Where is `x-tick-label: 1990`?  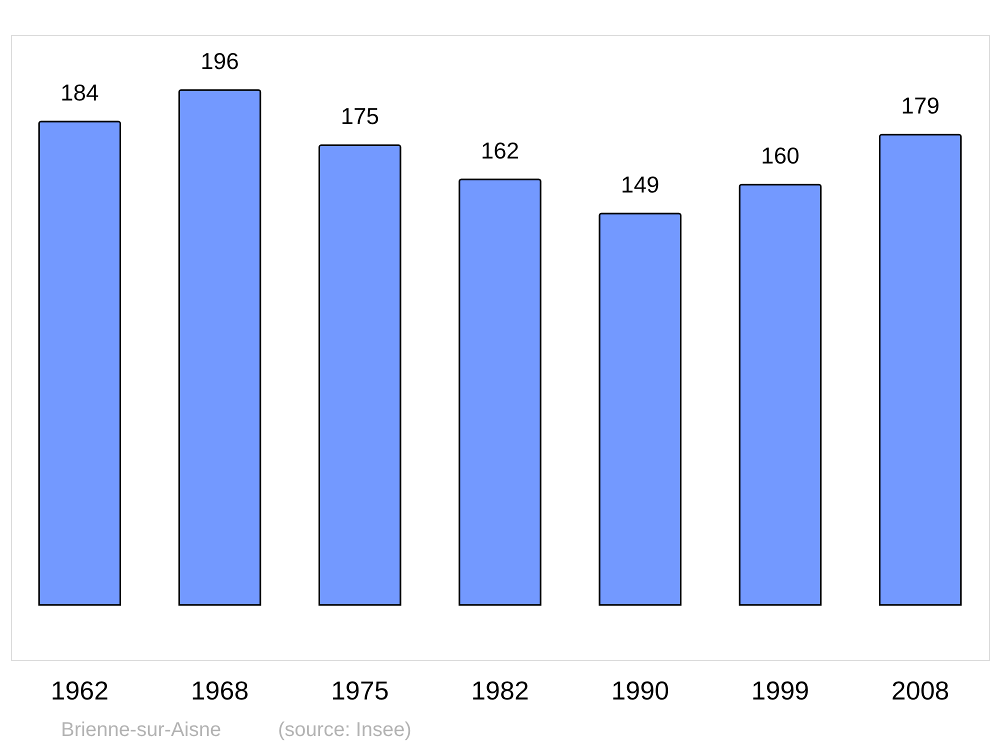
x-tick-label: 1990 is located at coordinates (640, 691).